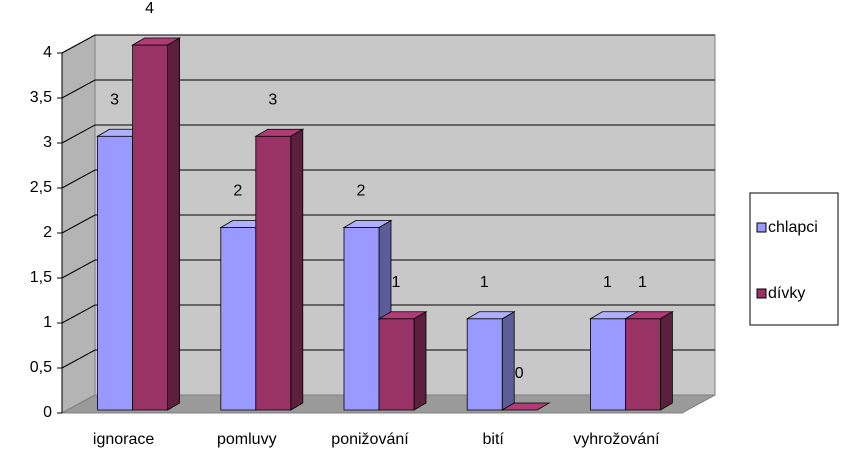  I want to click on x-tick-label: pomluvy, so click(247, 439).